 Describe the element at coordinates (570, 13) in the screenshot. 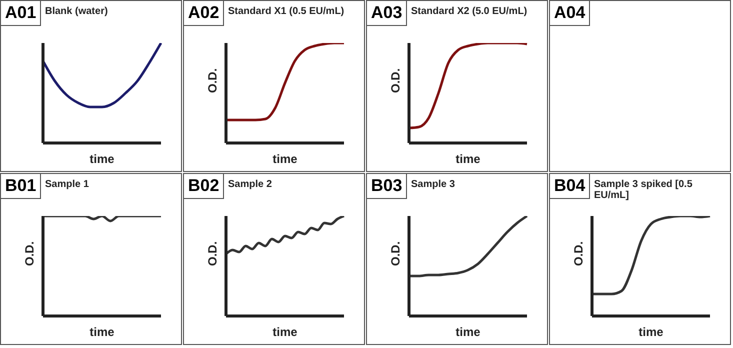

I see `text: A04` at that location.